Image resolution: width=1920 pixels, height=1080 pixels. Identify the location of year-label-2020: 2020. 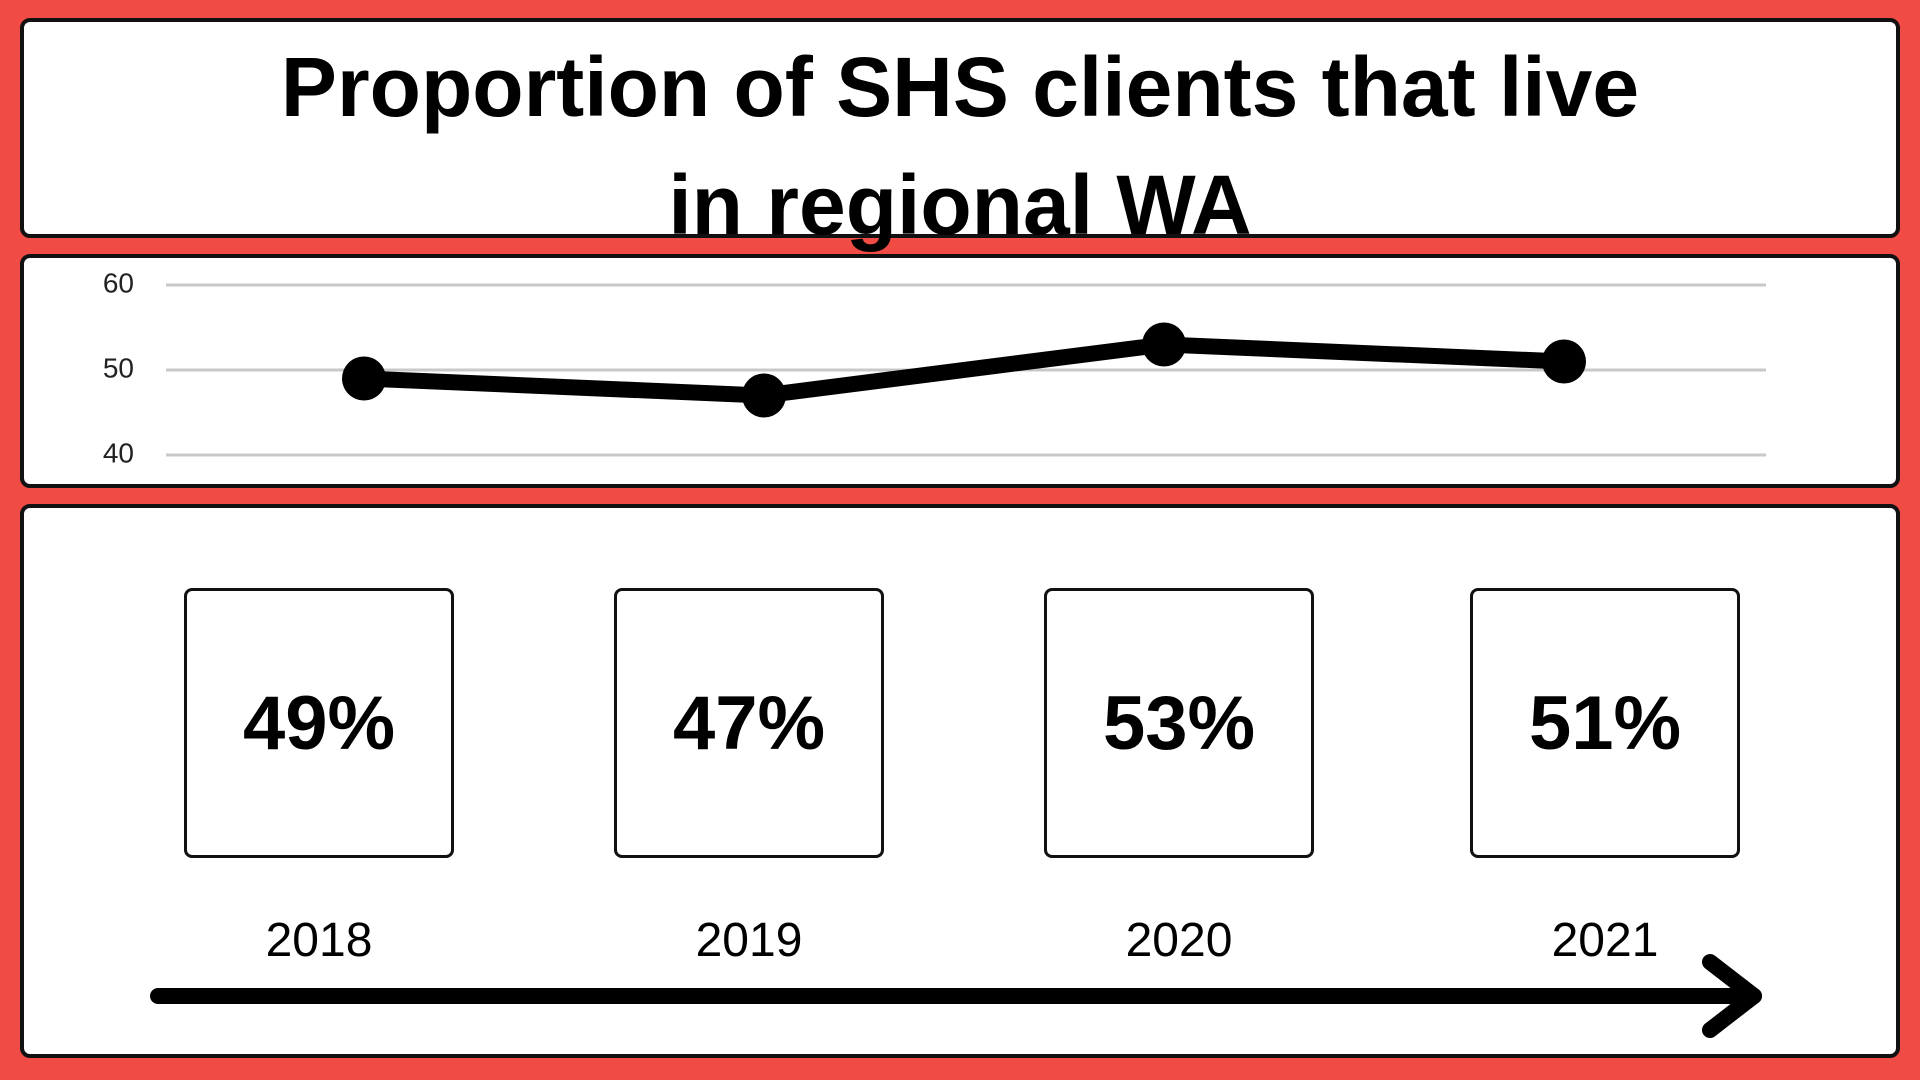
(1179, 940).